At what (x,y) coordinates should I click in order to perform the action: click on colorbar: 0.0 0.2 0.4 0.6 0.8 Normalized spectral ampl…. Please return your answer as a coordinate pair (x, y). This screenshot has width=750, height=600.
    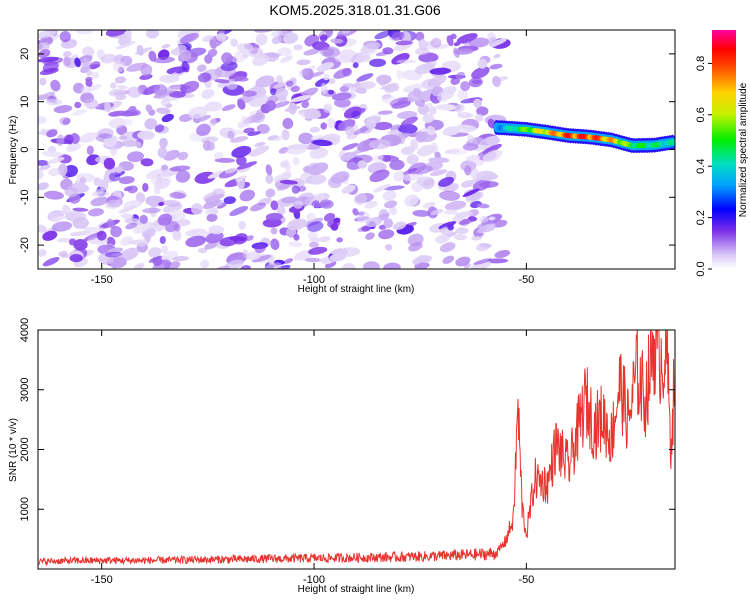
    Looking at the image, I should click on (722, 153).